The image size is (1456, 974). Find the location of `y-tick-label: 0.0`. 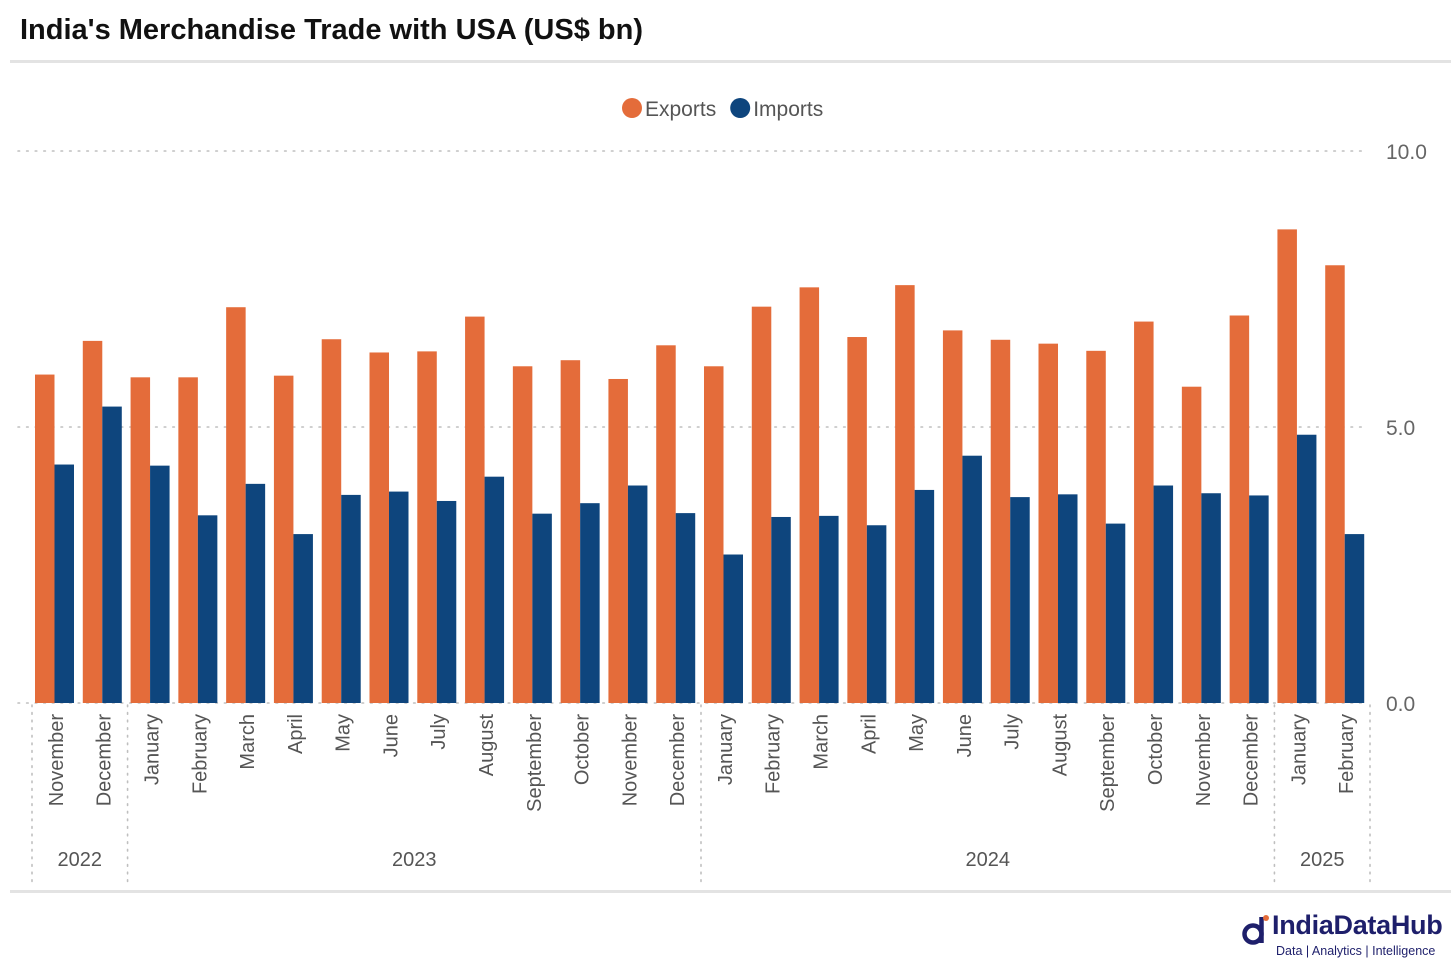

y-tick-label: 0.0 is located at coordinates (1400, 704).